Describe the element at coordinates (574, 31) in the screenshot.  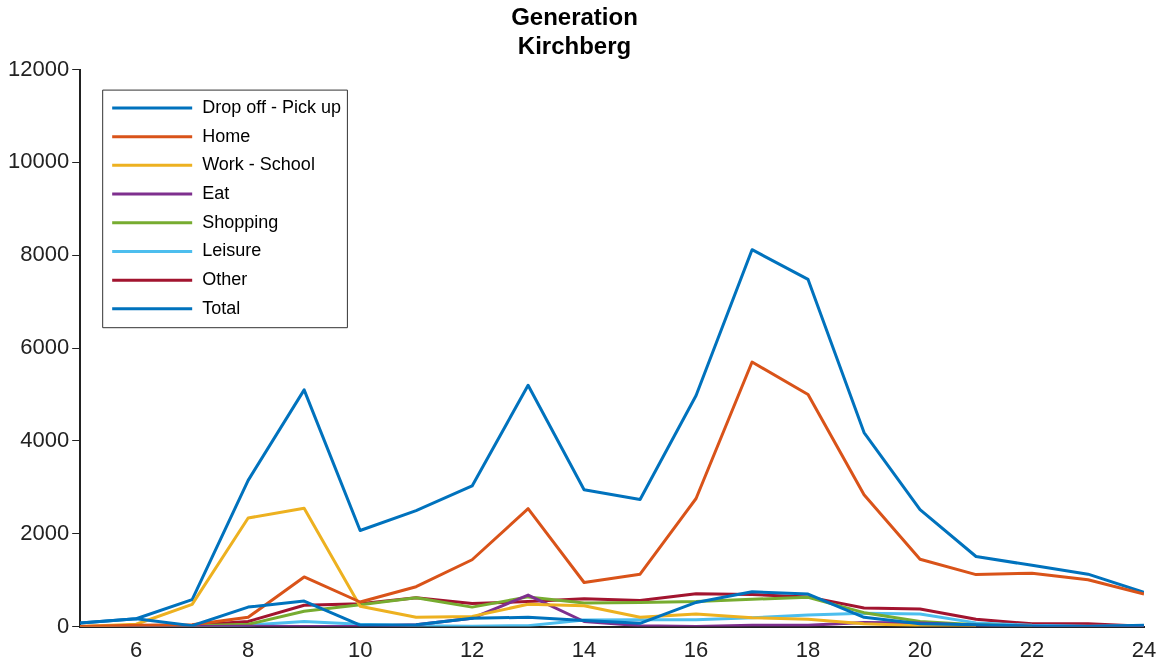
I see `chart-title: Generation Kirchberg` at that location.